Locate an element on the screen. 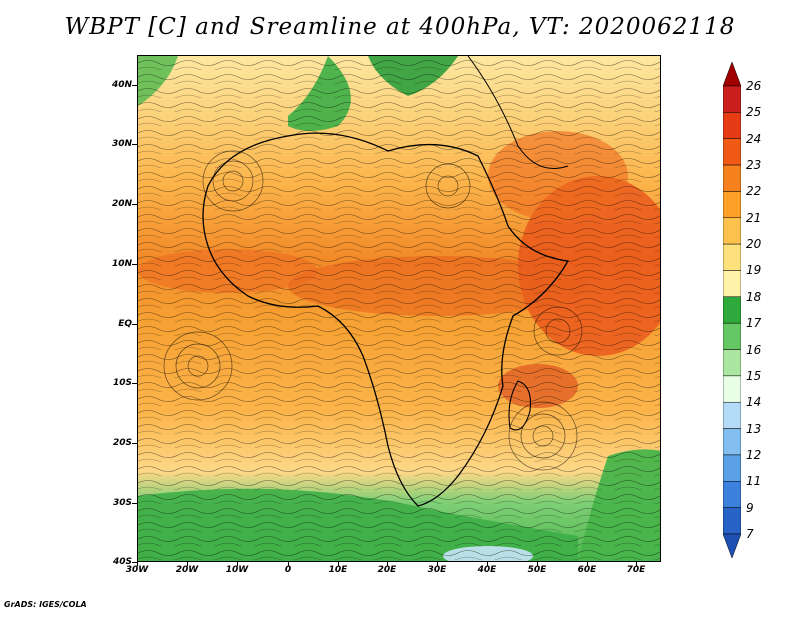 This screenshot has width=800, height=618. colorbar-label: 15 is located at coordinates (754, 375).